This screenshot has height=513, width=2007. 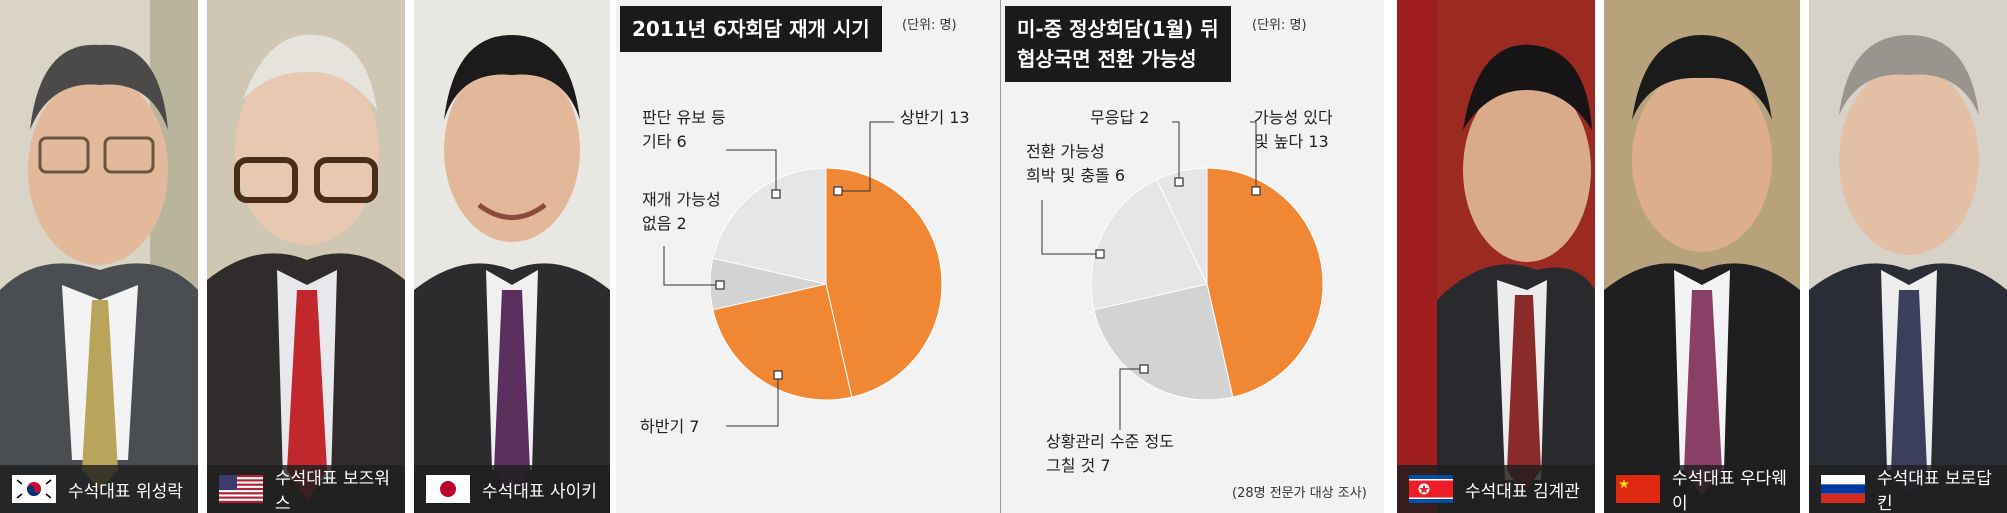 I want to click on chart2-title-line1: 미-중 정상회담(1월) 뒤, so click(x=1118, y=29).